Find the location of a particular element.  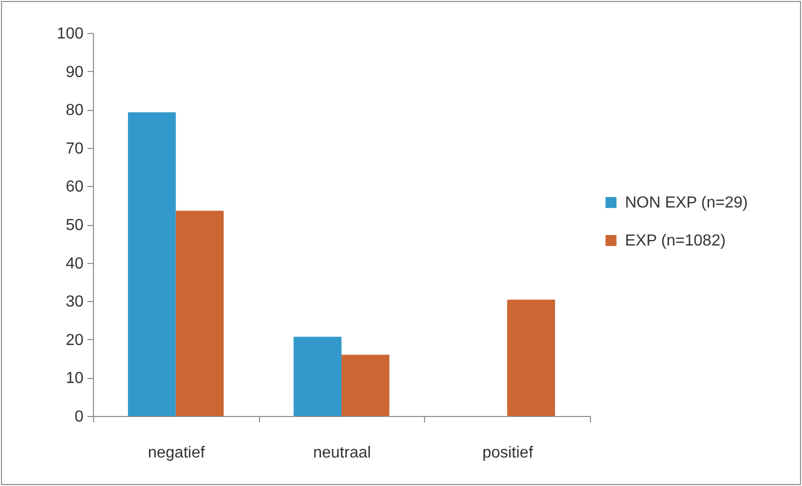

y-tick-label: 80 is located at coordinates (75, 111).